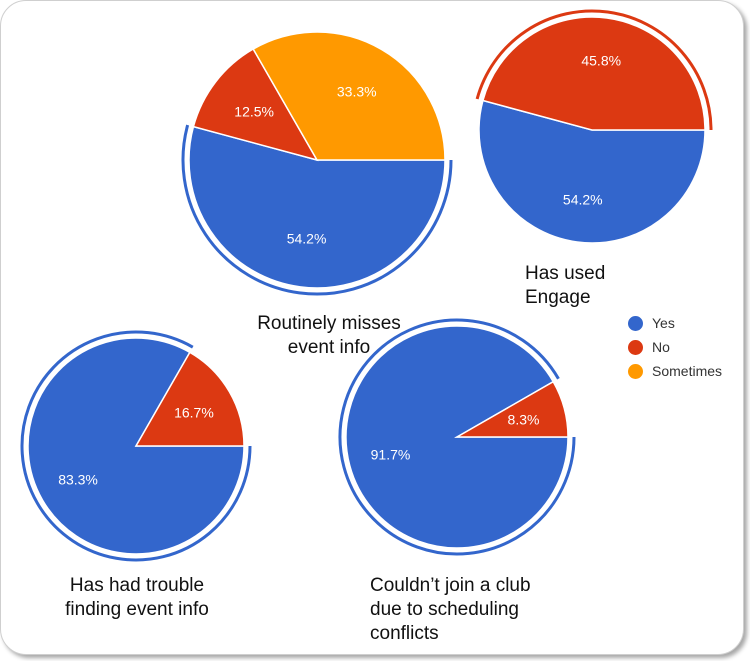 The width and height of the screenshot is (750, 661). I want to click on legend-swatch-no, so click(635, 347).